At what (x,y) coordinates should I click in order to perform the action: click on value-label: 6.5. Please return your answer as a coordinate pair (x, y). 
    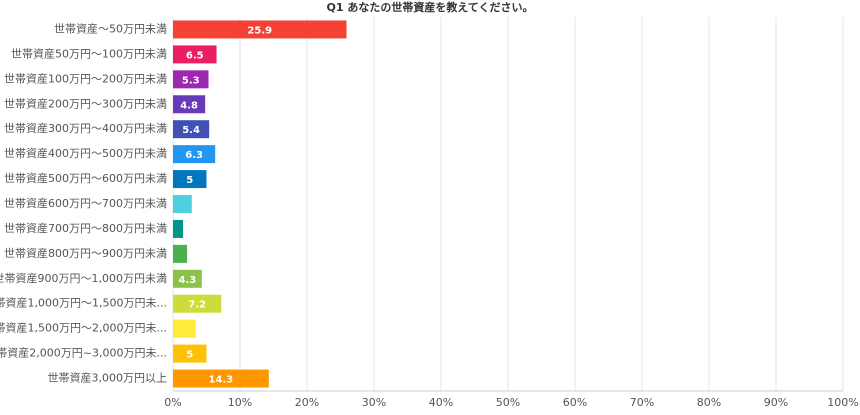
    Looking at the image, I should click on (195, 55).